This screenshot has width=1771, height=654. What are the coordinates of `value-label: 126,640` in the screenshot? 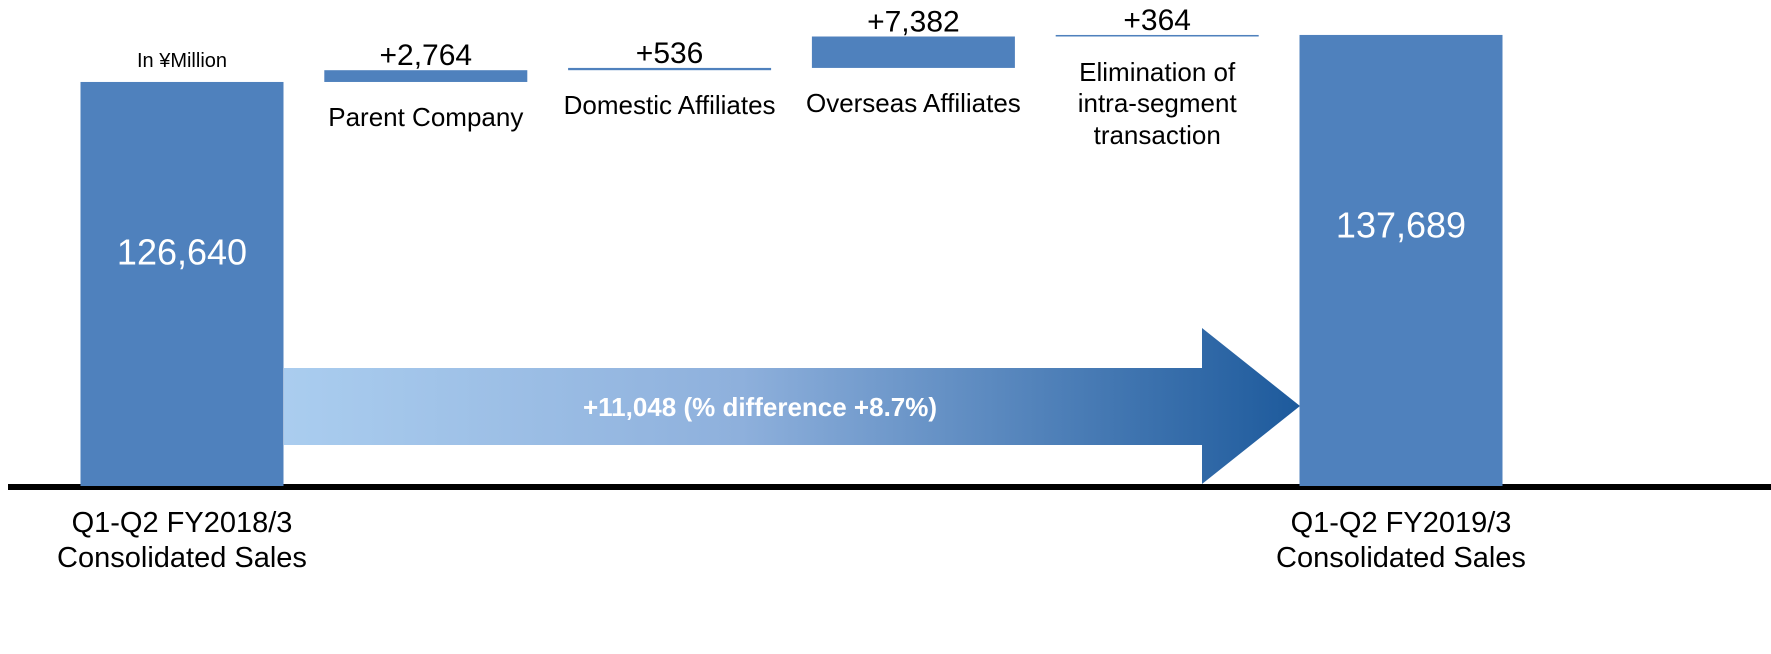 It's located at (182, 252).